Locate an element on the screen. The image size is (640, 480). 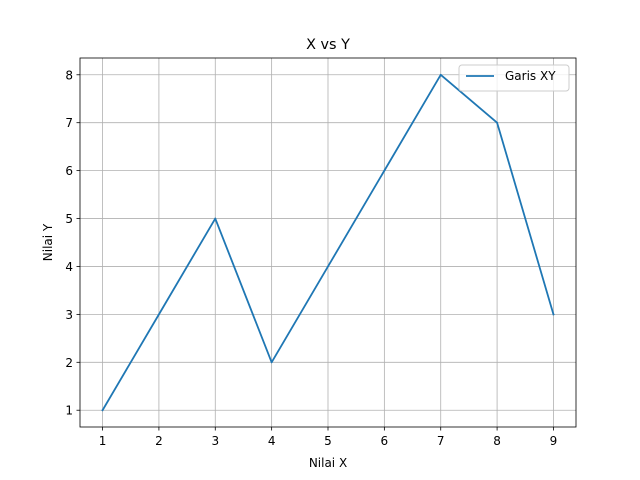
legend: Garis XY is located at coordinates (514, 78).